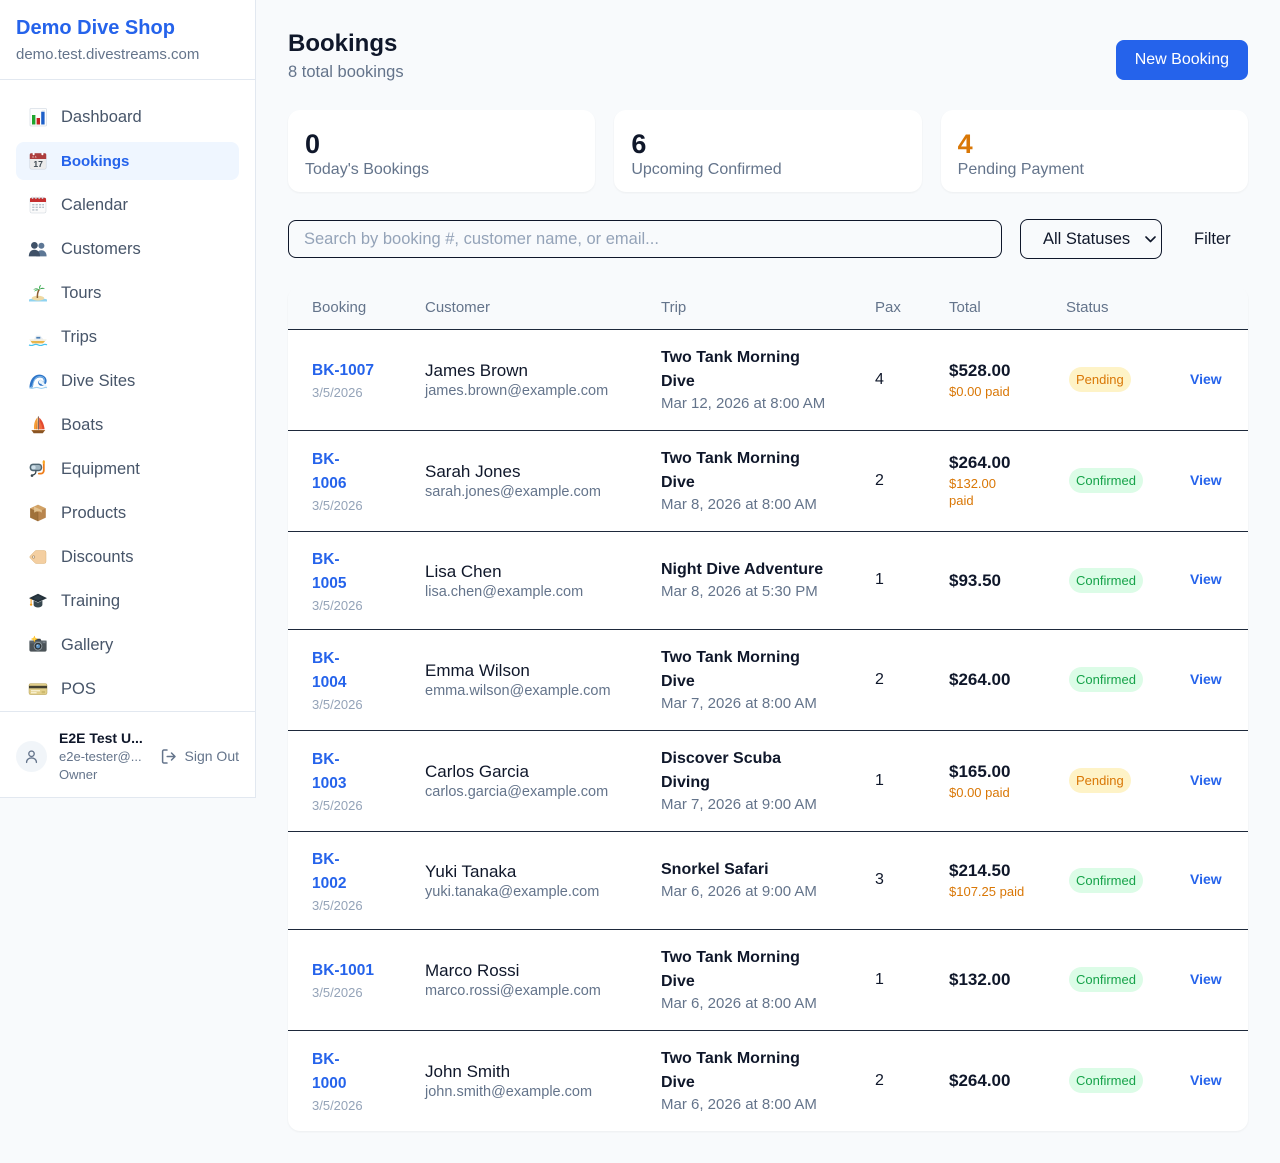 This screenshot has height=1163, width=1280. I want to click on svg-text: 17, so click(38, 164).